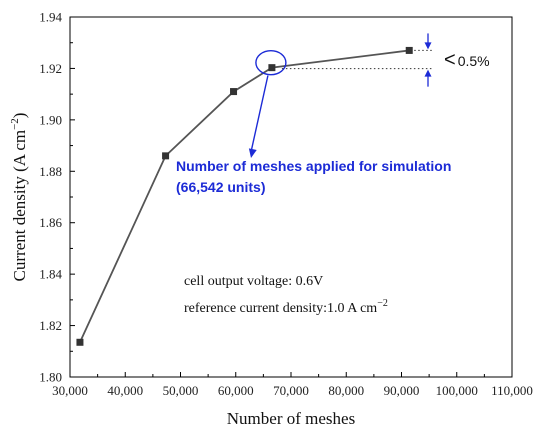 This screenshot has height=438, width=550. What do you see at coordinates (512, 390) in the screenshot?
I see `x-tick-label: 110,000` at bounding box center [512, 390].